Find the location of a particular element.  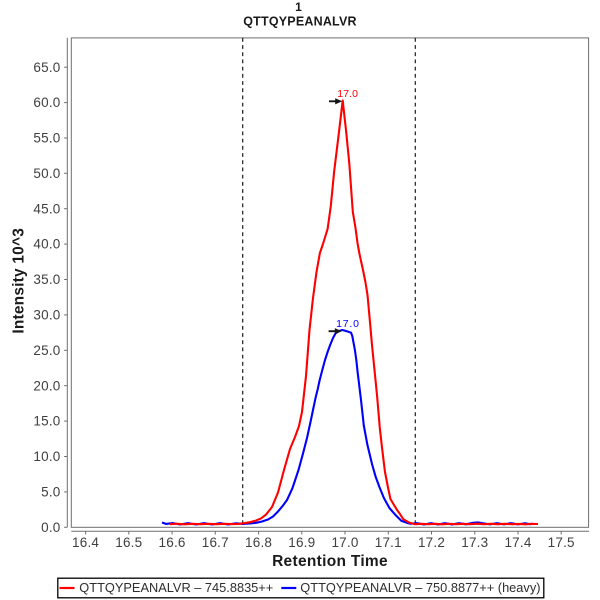

svg-text: 55.0 is located at coordinates (46, 138).